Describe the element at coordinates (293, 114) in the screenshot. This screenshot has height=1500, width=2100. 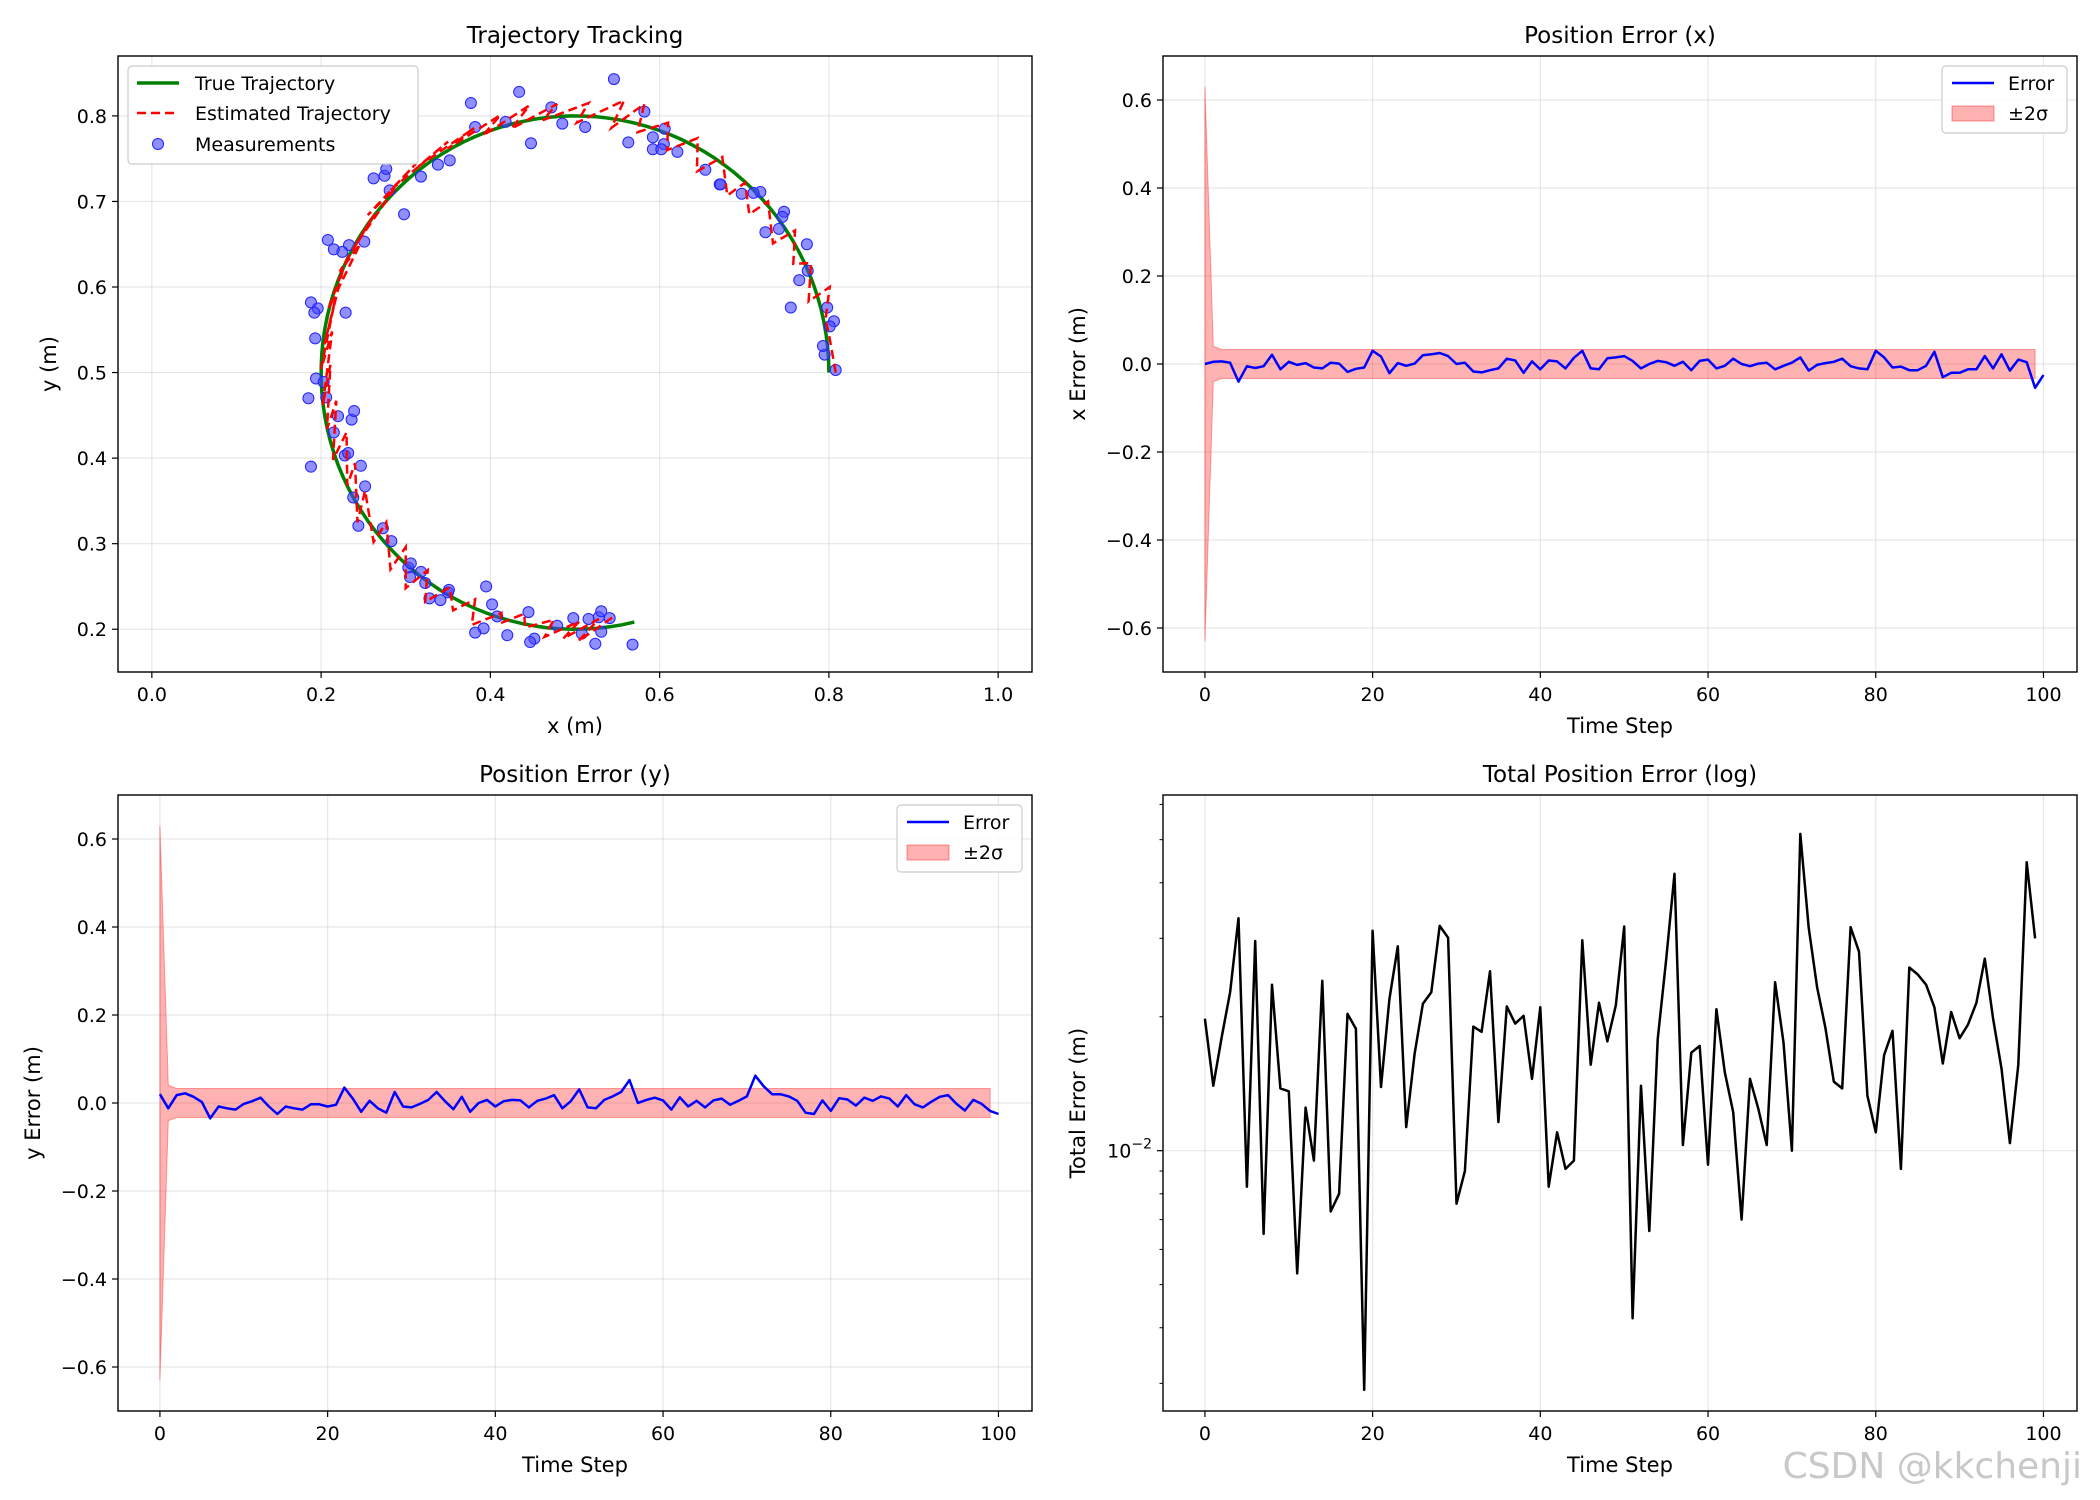
I see `legend-estimated-label: Estimated Trajectory` at that location.